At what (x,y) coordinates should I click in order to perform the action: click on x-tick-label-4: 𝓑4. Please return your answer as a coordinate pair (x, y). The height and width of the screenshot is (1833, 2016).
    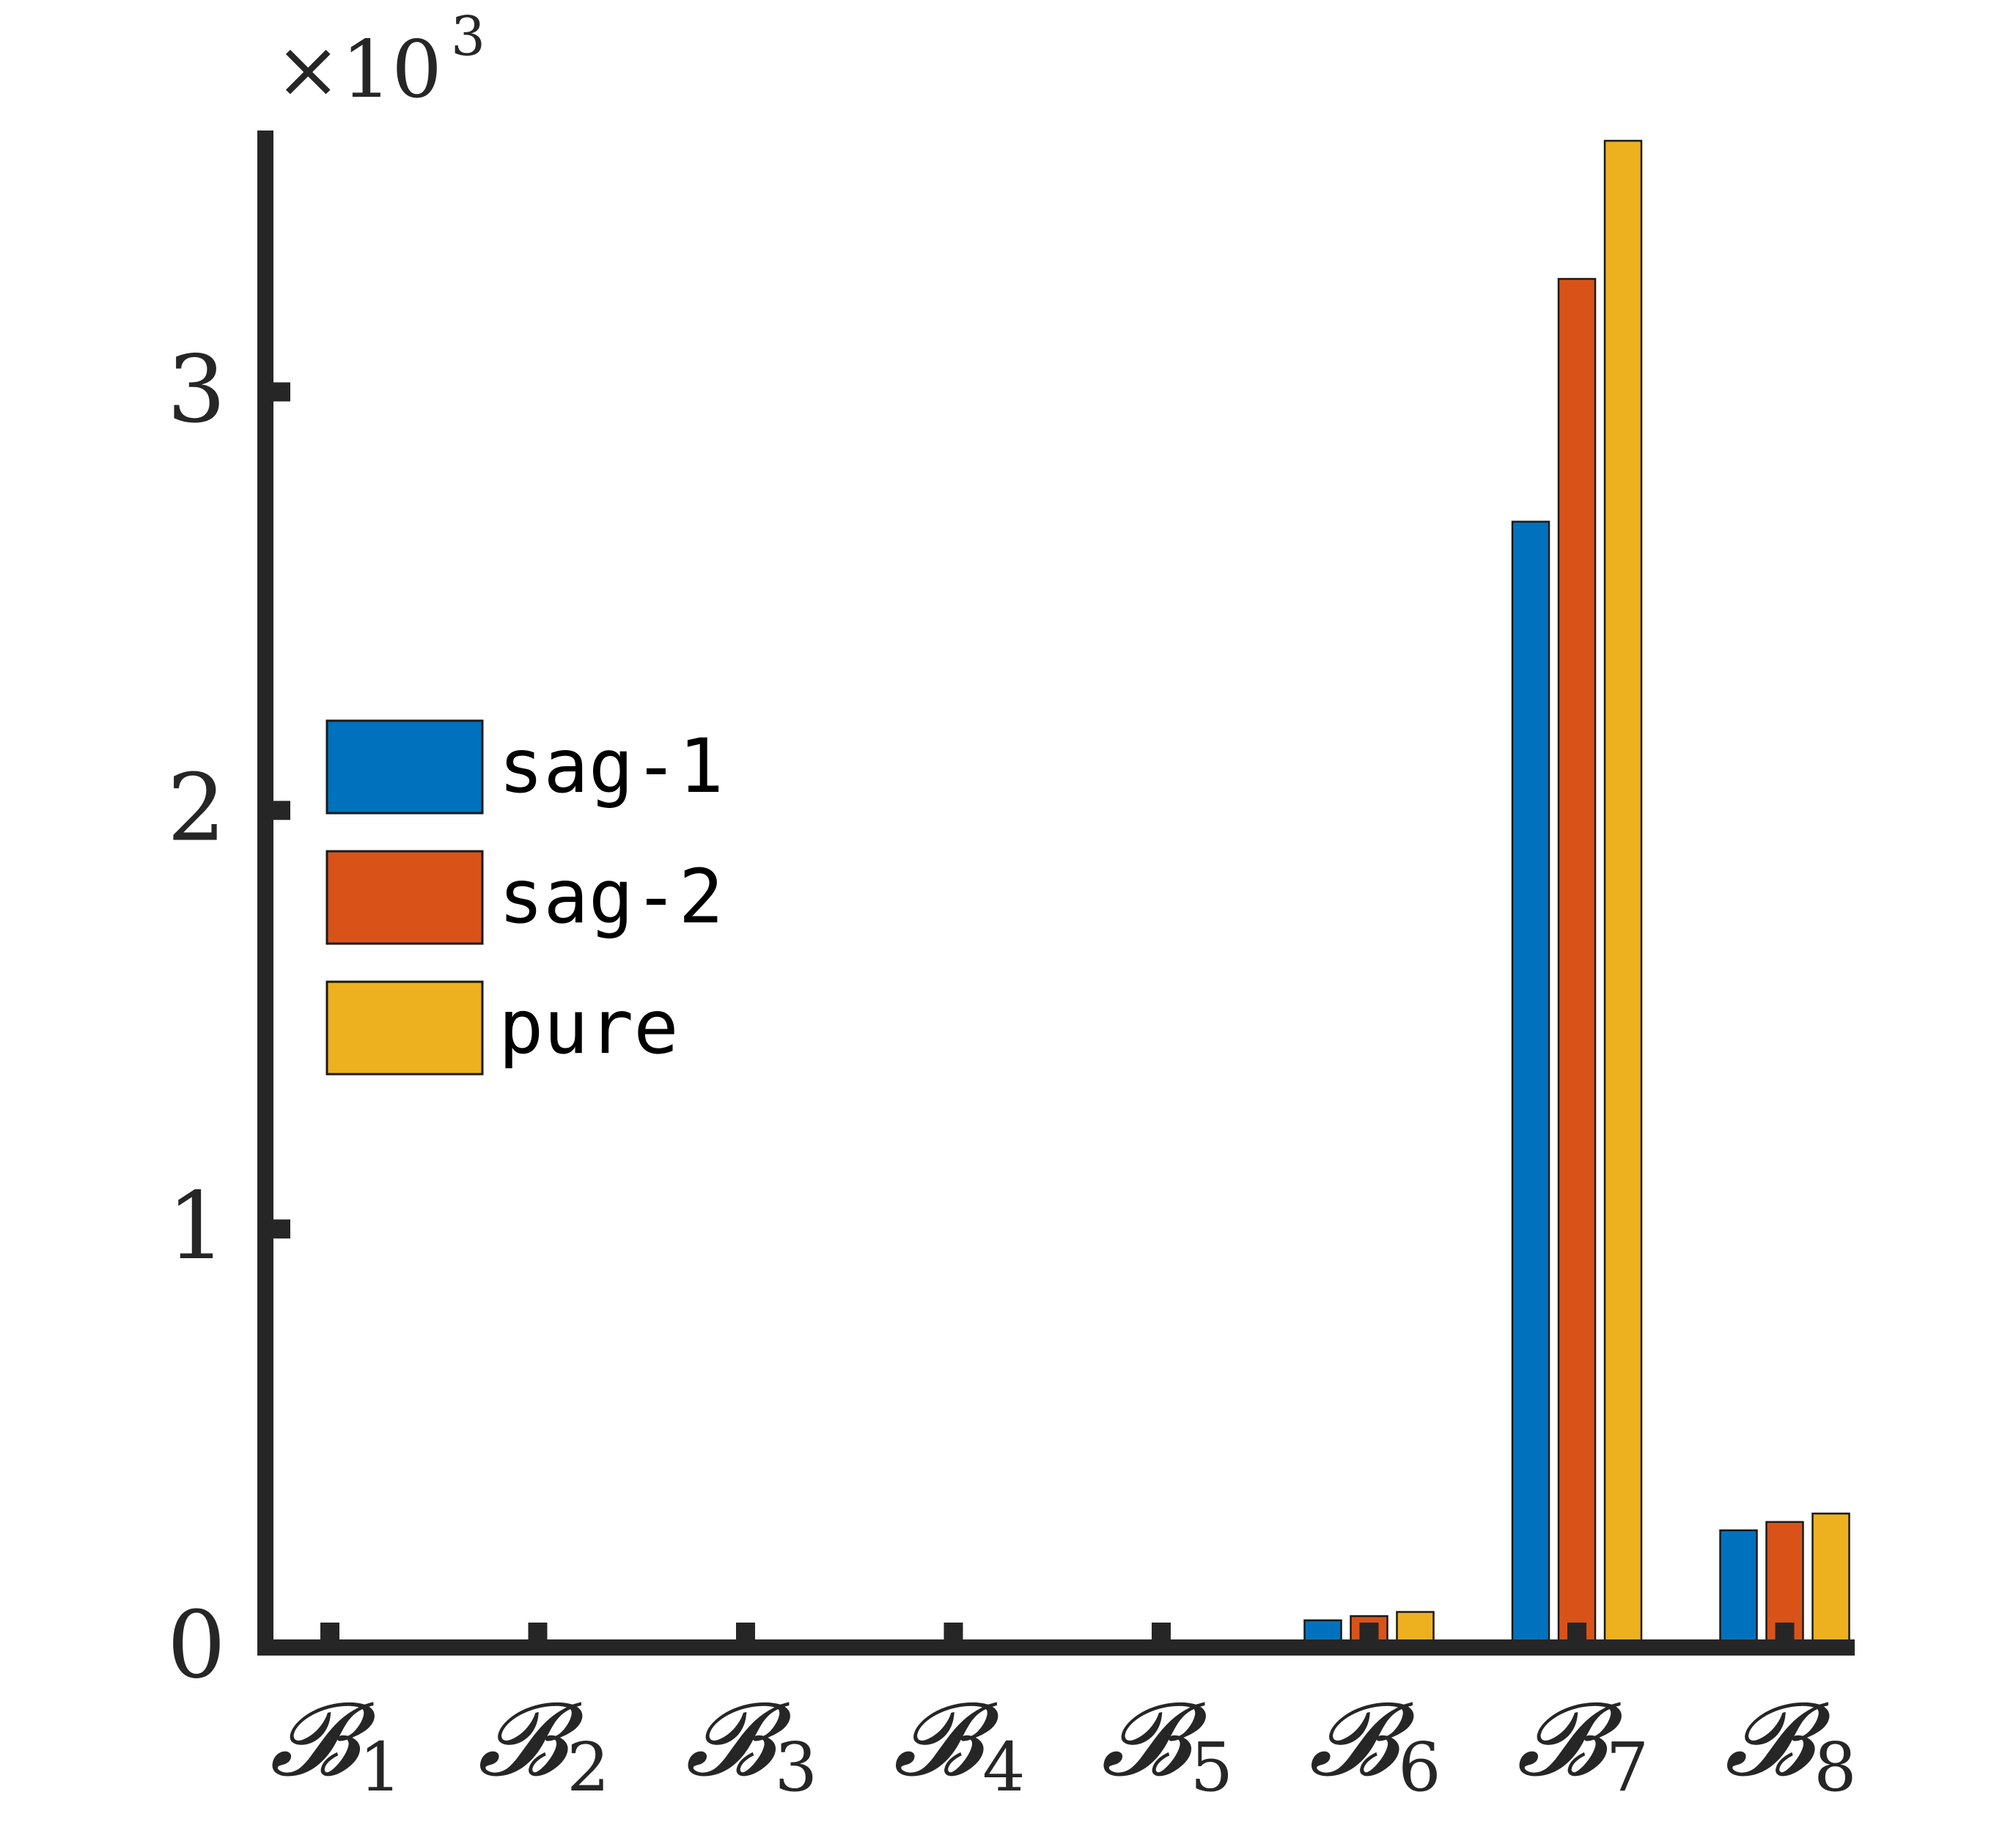
    Looking at the image, I should click on (959, 1743).